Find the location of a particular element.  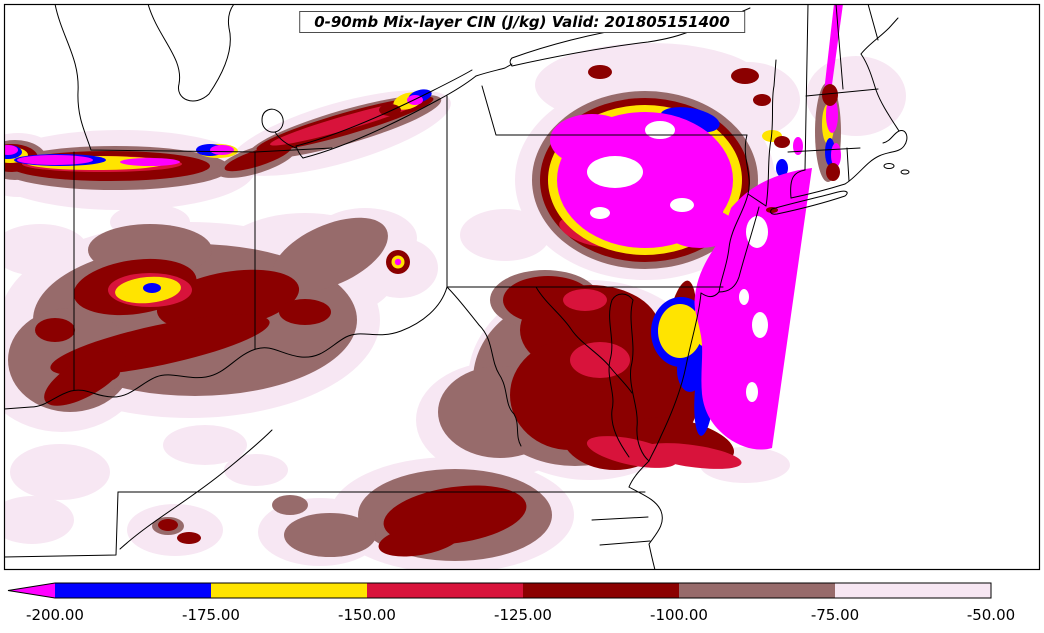

colorbar-segment-mauve is located at coordinates (757, 590).